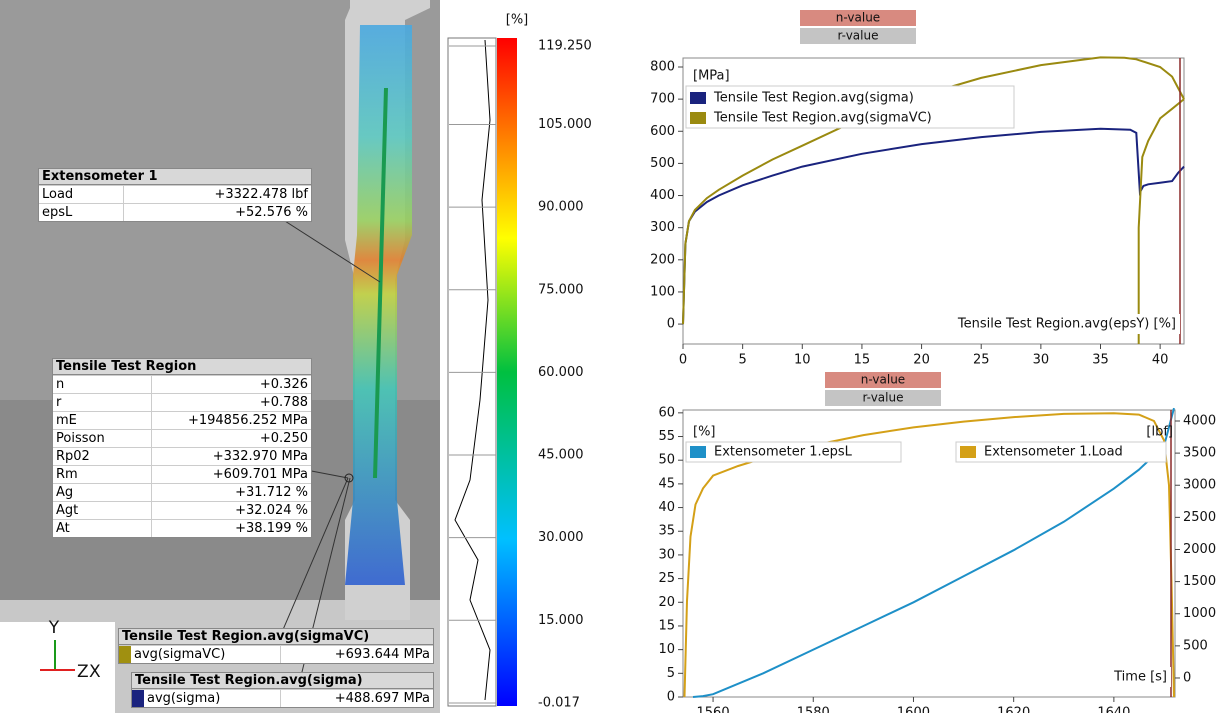 This screenshot has height=713, width=1228. I want to click on row-value: +3322.478 lbf, so click(261, 194).